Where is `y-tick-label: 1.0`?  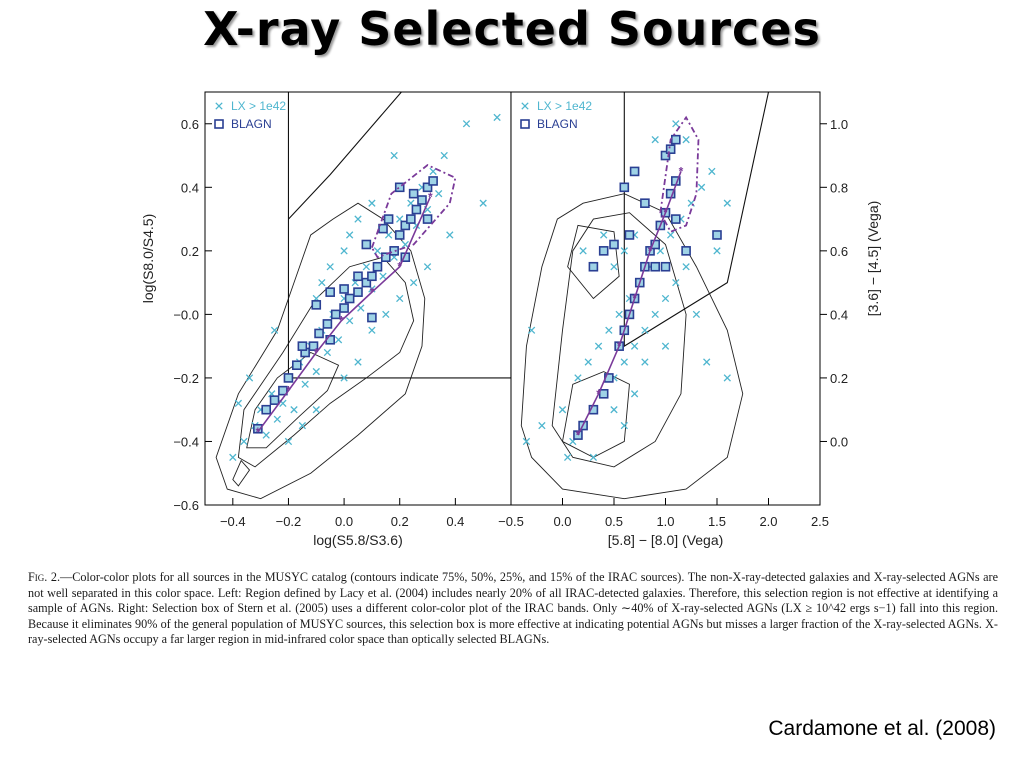 y-tick-label: 1.0 is located at coordinates (839, 124).